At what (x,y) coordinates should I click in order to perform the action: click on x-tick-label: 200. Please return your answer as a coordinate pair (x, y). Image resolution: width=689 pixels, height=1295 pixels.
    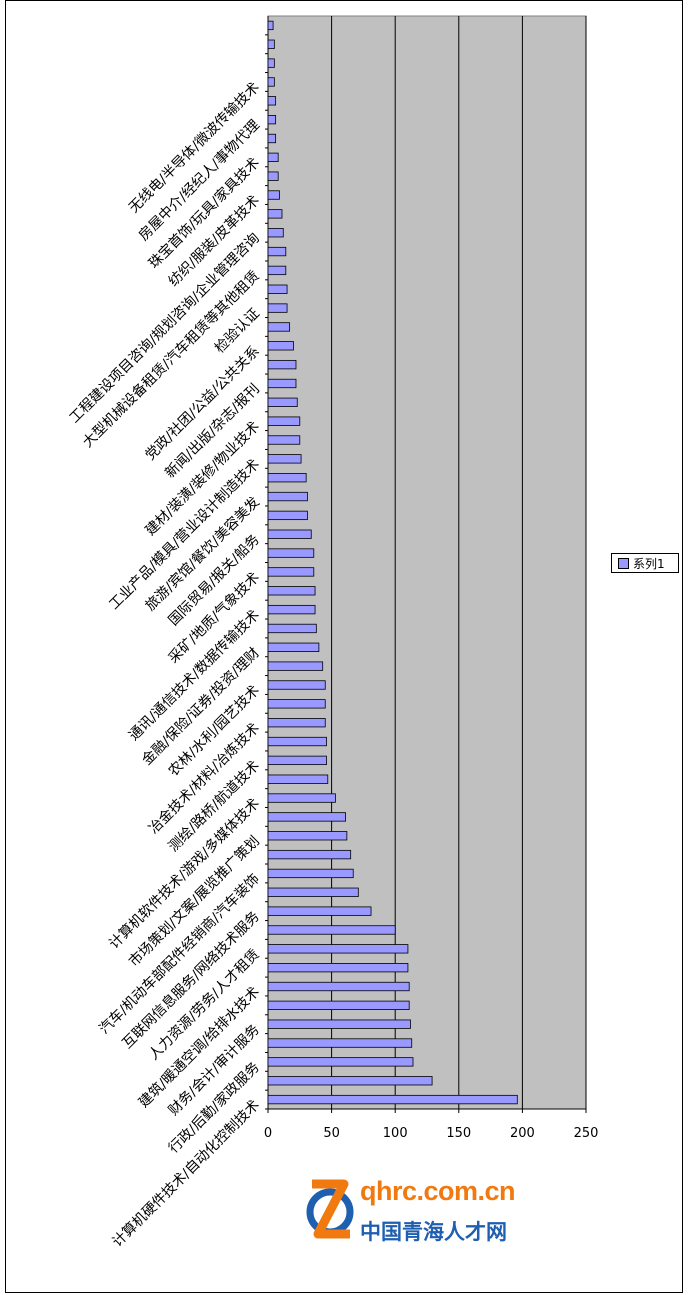
    Looking at the image, I should click on (522, 1133).